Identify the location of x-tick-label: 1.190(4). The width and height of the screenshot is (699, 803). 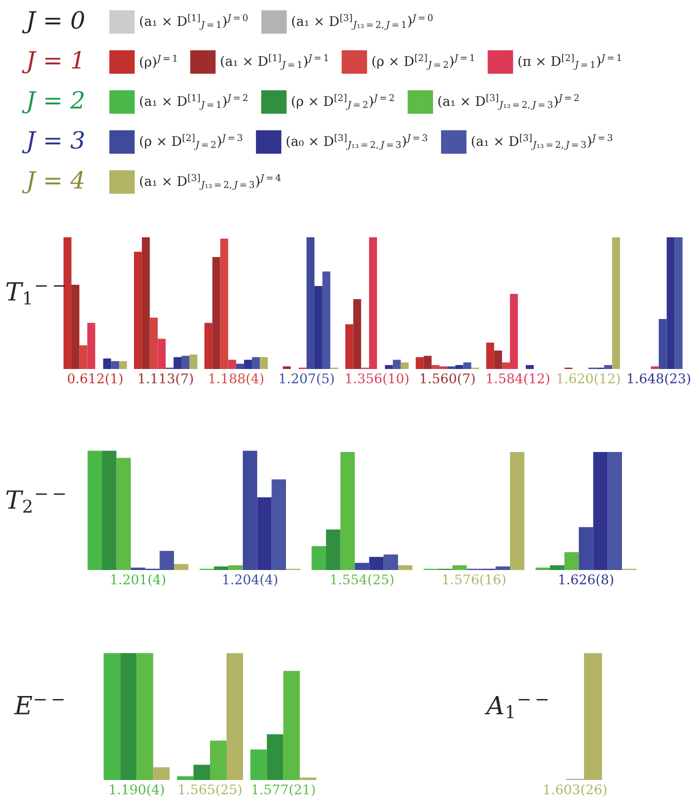
(137, 790).